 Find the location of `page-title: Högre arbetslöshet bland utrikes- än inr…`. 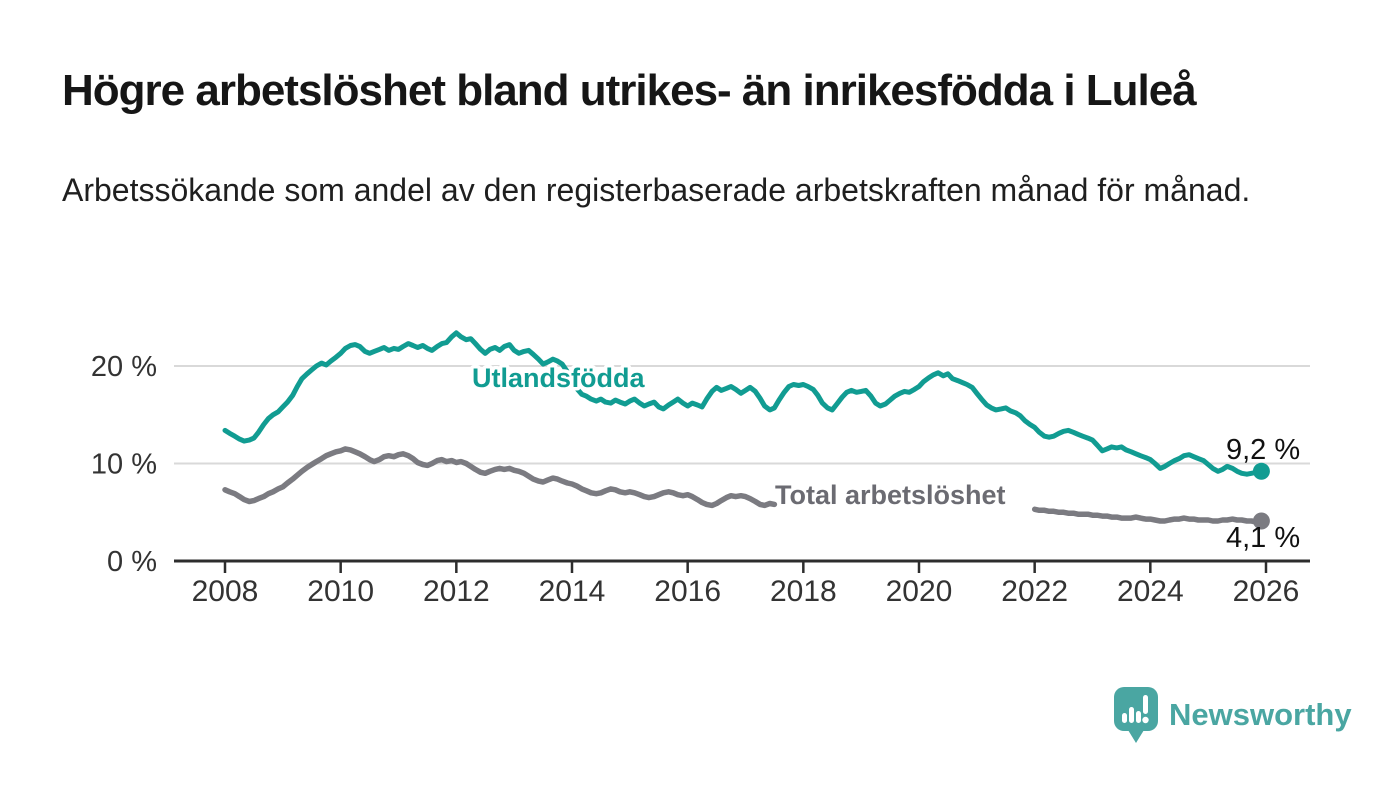

page-title: Högre arbetslöshet bland utrikes- än inr… is located at coordinates (629, 90).